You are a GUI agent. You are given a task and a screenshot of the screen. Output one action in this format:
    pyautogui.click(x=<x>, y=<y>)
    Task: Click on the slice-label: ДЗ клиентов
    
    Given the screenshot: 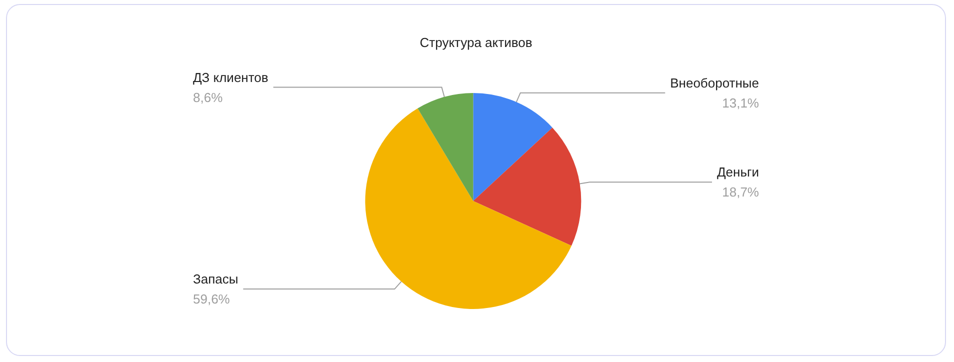 What is the action you would take?
    pyautogui.click(x=230, y=77)
    